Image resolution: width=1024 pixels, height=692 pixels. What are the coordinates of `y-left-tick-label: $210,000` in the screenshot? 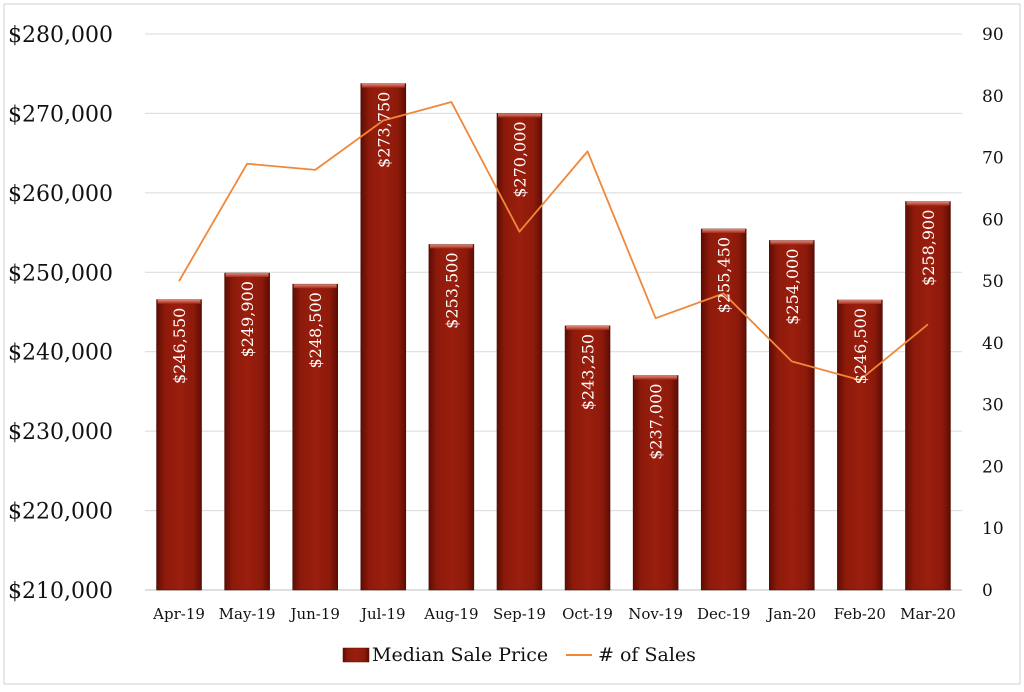 It's located at (60, 591).